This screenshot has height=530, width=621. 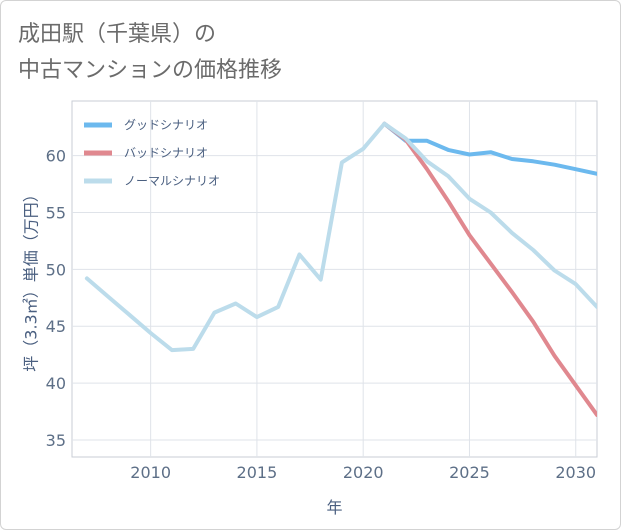 What do you see at coordinates (257, 472) in the screenshot?
I see `x-tick-label: 2015` at bounding box center [257, 472].